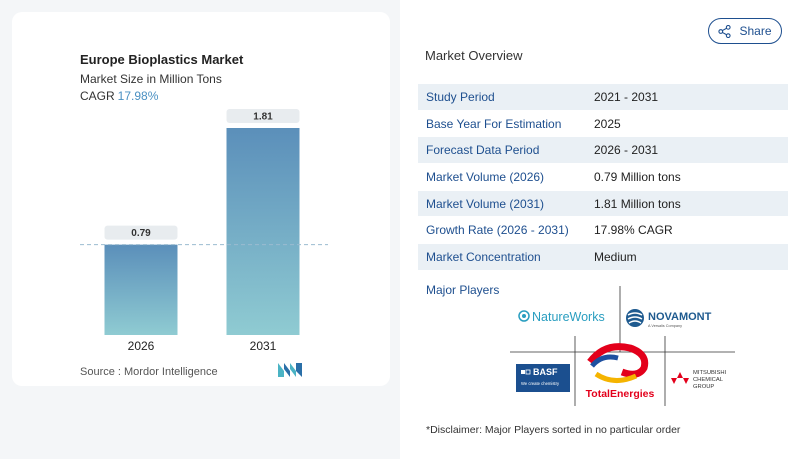 The height and width of the screenshot is (459, 800). Describe the element at coordinates (615, 256) in the screenshot. I see `overview-value: Medium` at that location.